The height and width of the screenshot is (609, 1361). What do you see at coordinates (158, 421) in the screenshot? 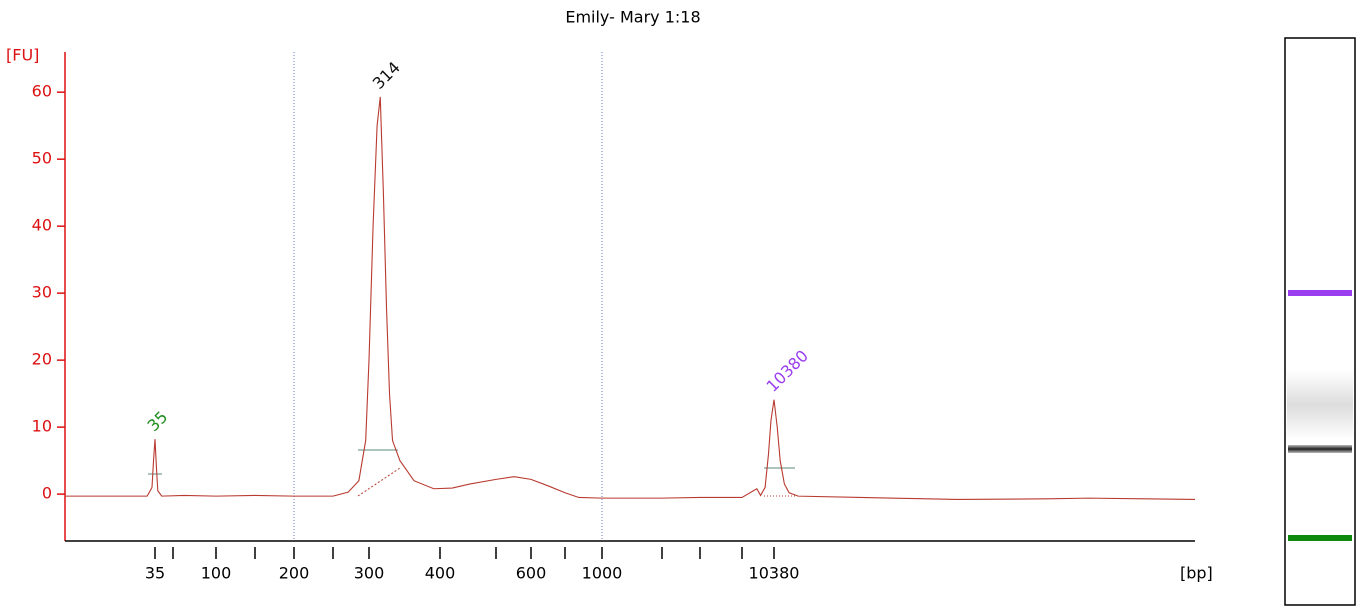
I see `peak-label: 35` at bounding box center [158, 421].